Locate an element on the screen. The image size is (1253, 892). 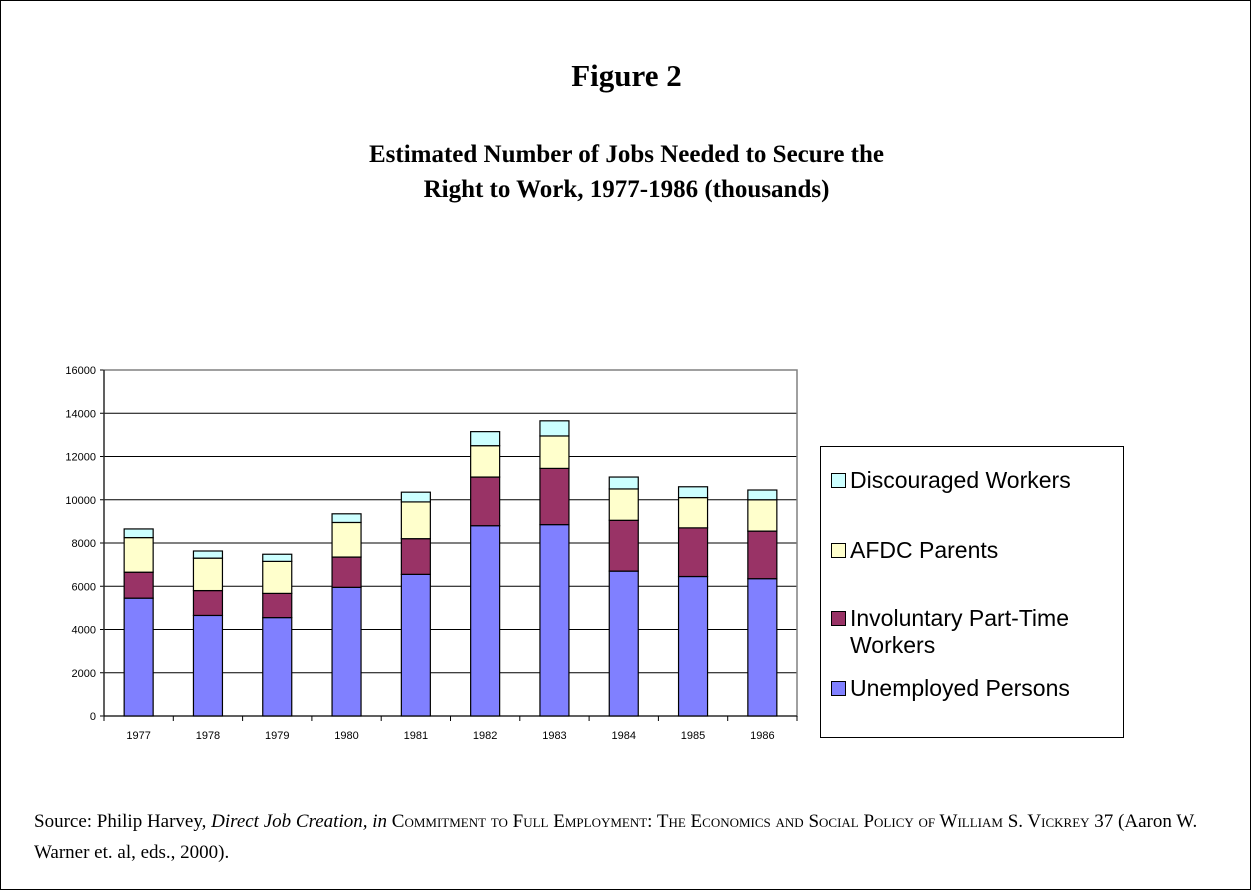
bar-segment-1978-s1 is located at coordinates (208, 603).